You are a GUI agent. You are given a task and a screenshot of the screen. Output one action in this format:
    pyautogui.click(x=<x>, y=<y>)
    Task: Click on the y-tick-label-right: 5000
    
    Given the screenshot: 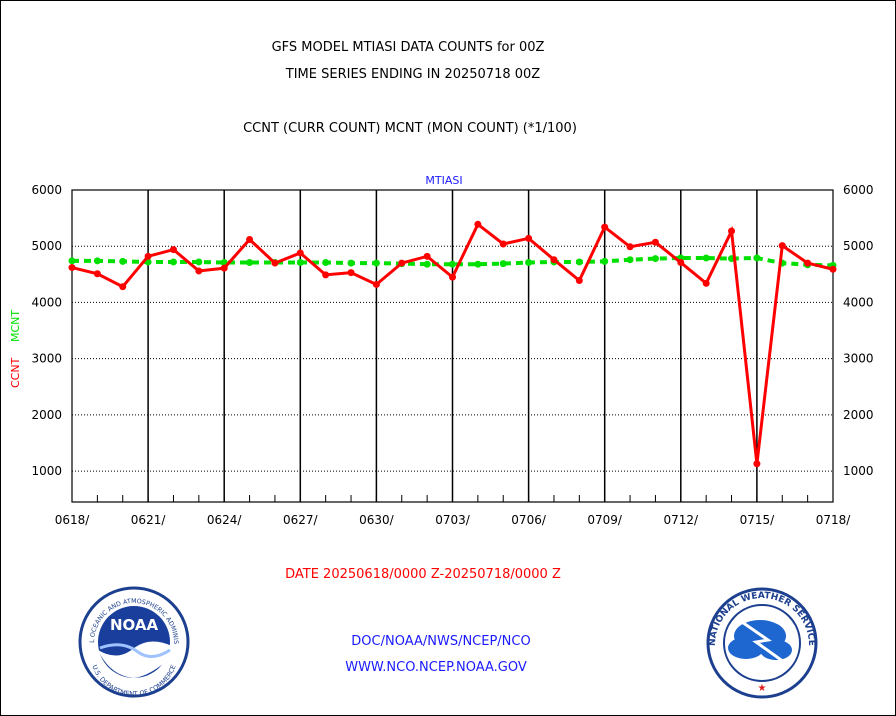 What is the action you would take?
    pyautogui.click(x=858, y=246)
    